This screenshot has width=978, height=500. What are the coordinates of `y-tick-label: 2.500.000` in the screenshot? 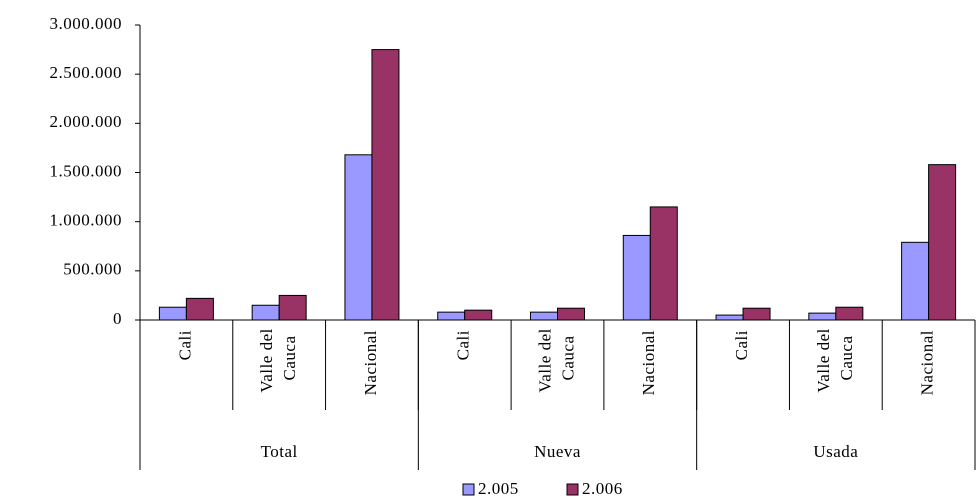 It's located at (86, 72).